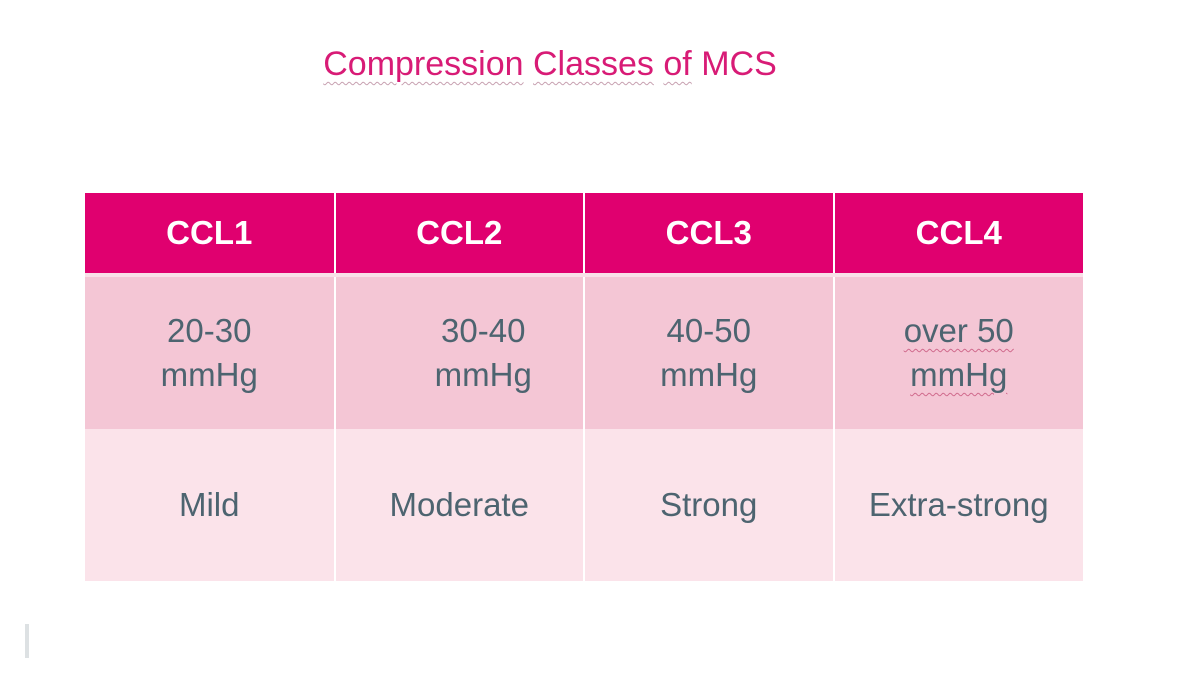  What do you see at coordinates (958, 330) in the screenshot?
I see `pressure-range: over 50` at bounding box center [958, 330].